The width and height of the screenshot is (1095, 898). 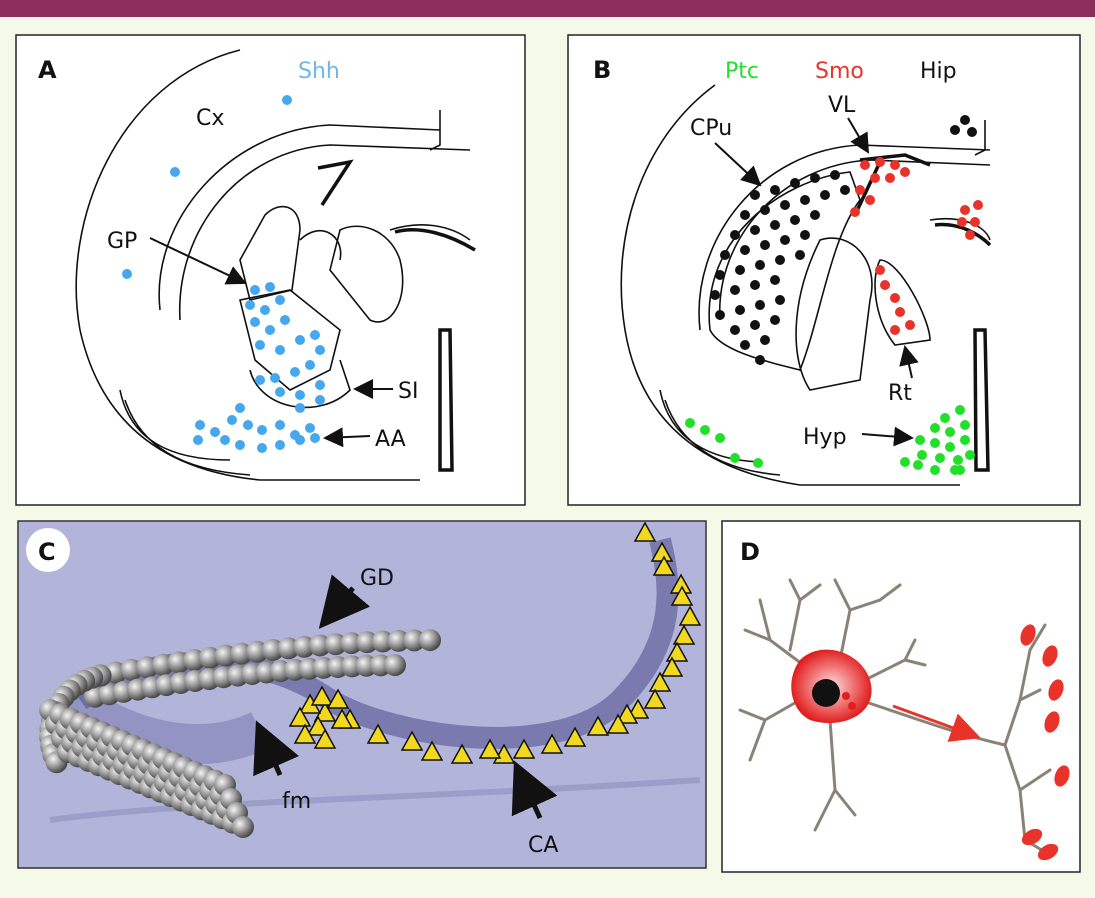 What do you see at coordinates (547, 8) in the screenshot?
I see `top-bar` at bounding box center [547, 8].